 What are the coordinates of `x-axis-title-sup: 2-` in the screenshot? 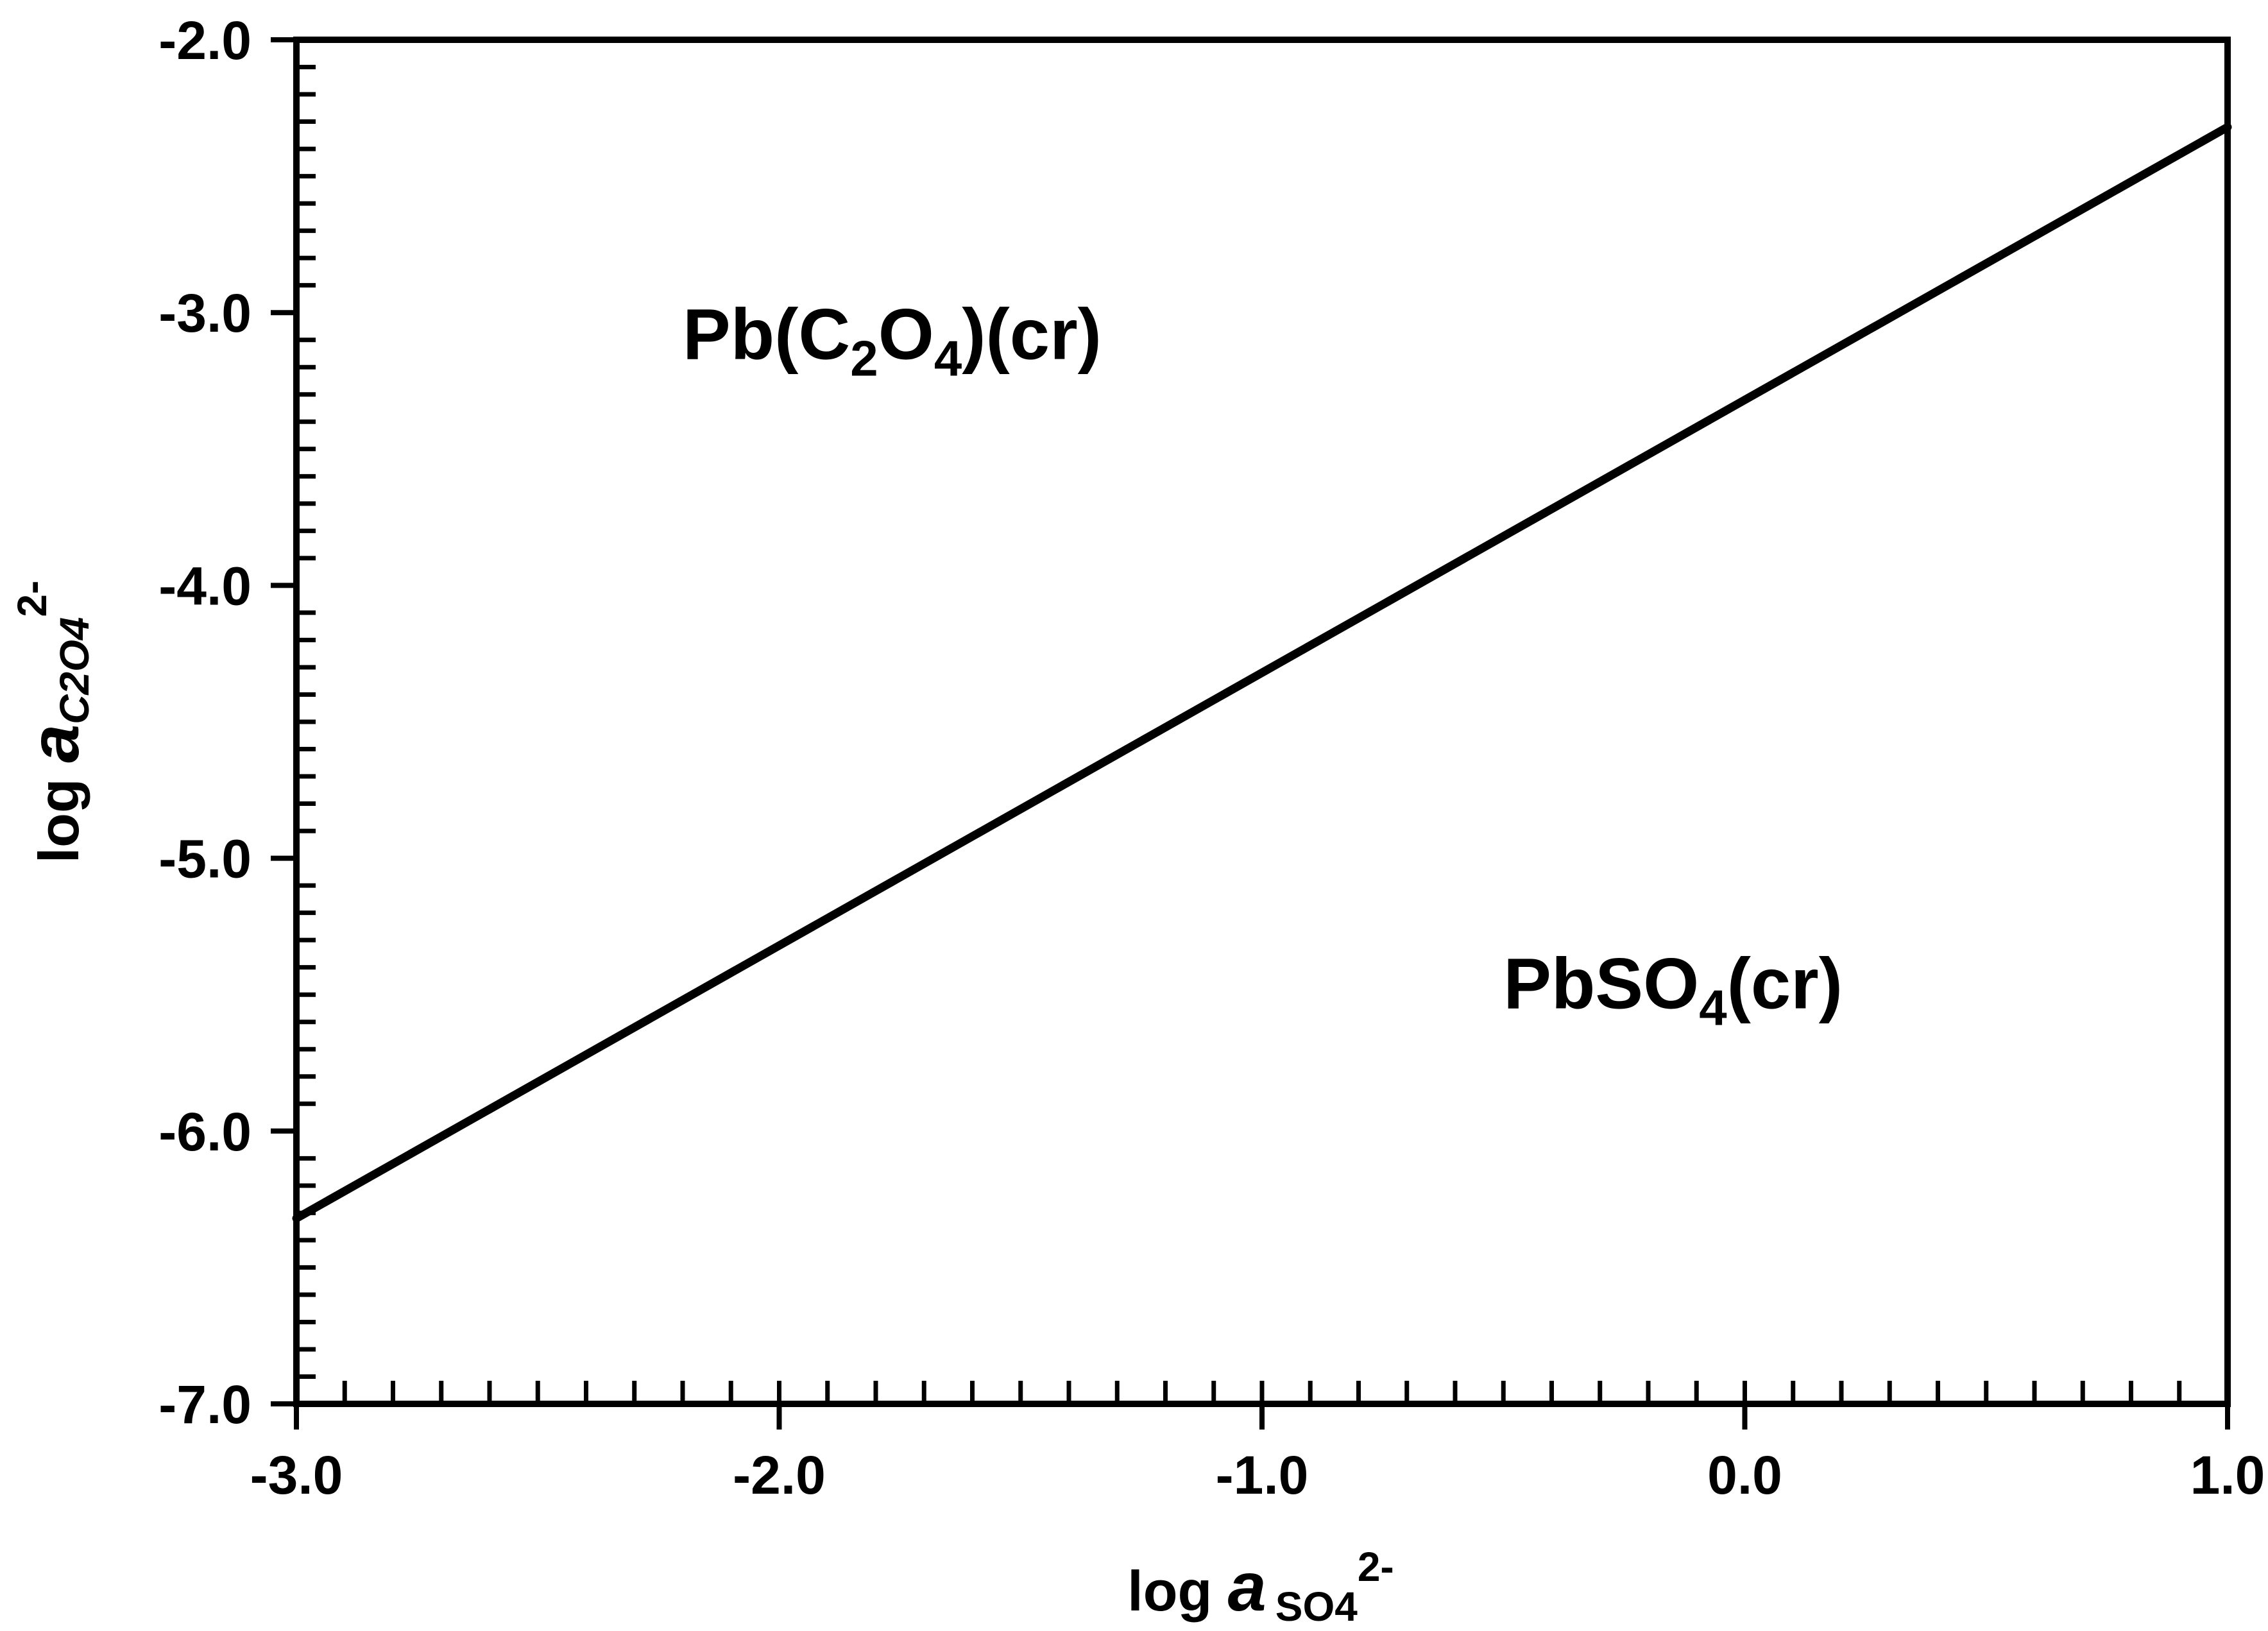 It's located at (1376, 1567).